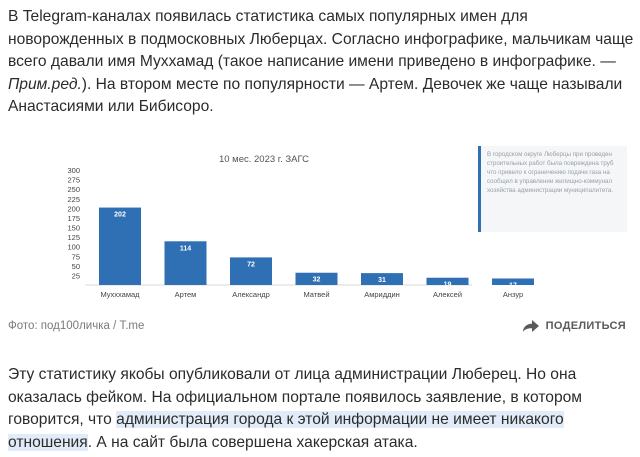  I want to click on bar-value-label: 17, so click(513, 285).